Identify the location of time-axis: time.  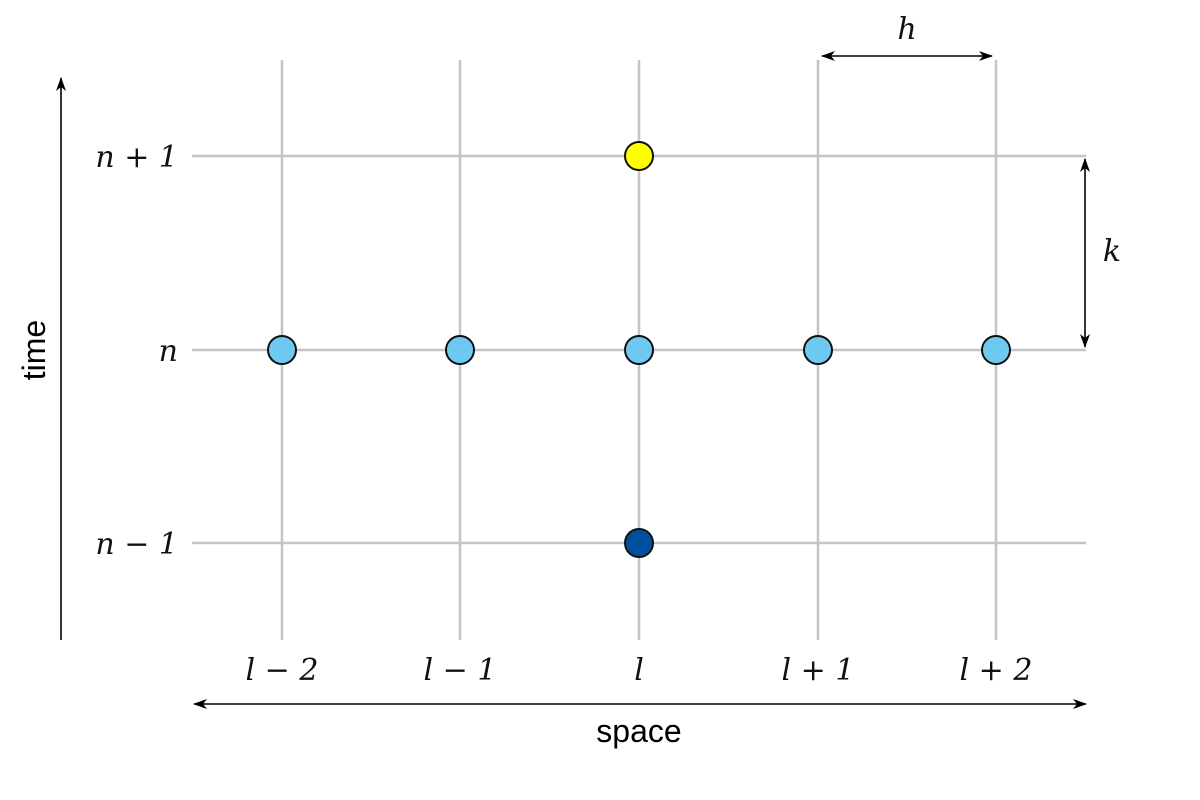
(41, 358).